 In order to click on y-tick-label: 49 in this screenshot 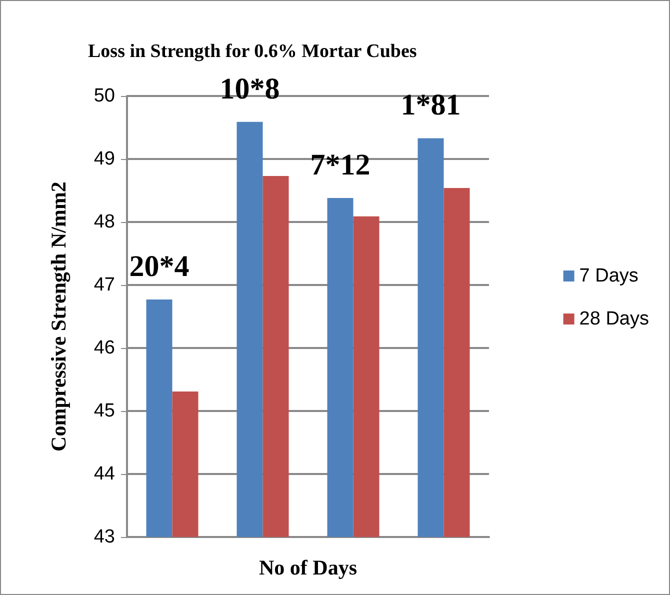, I will do `click(104, 159)`.